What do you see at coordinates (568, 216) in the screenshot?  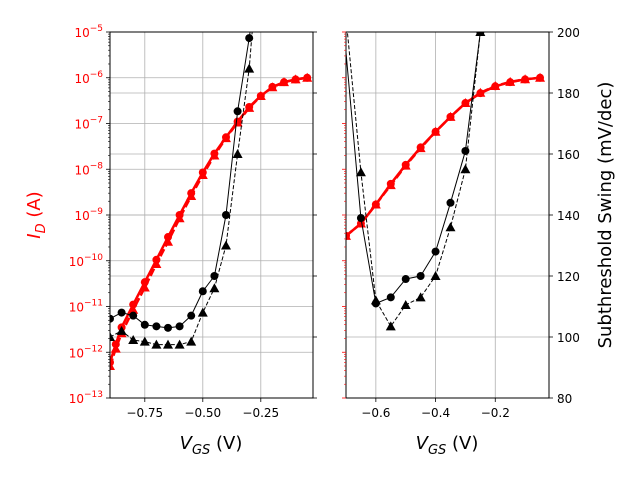 I see `y-tick-label: 140` at bounding box center [568, 216].